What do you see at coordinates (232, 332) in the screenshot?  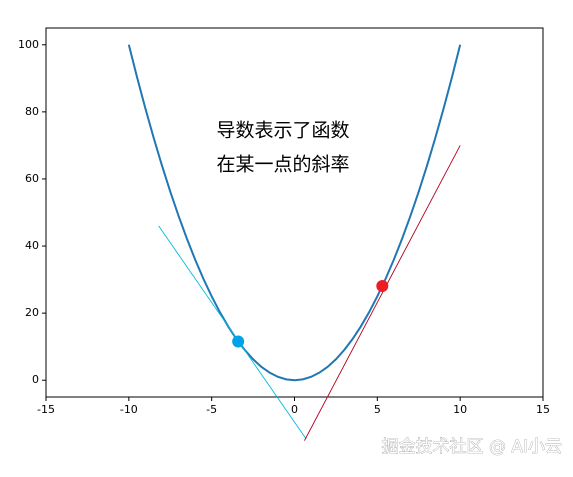 I see `line` at bounding box center [232, 332].